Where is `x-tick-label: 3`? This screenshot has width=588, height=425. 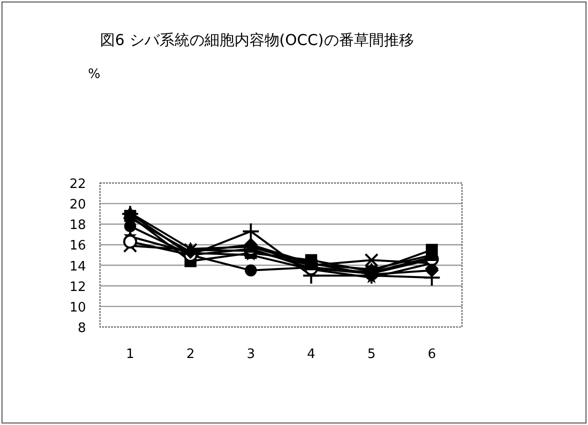
x-tick-label: 3 is located at coordinates (250, 354).